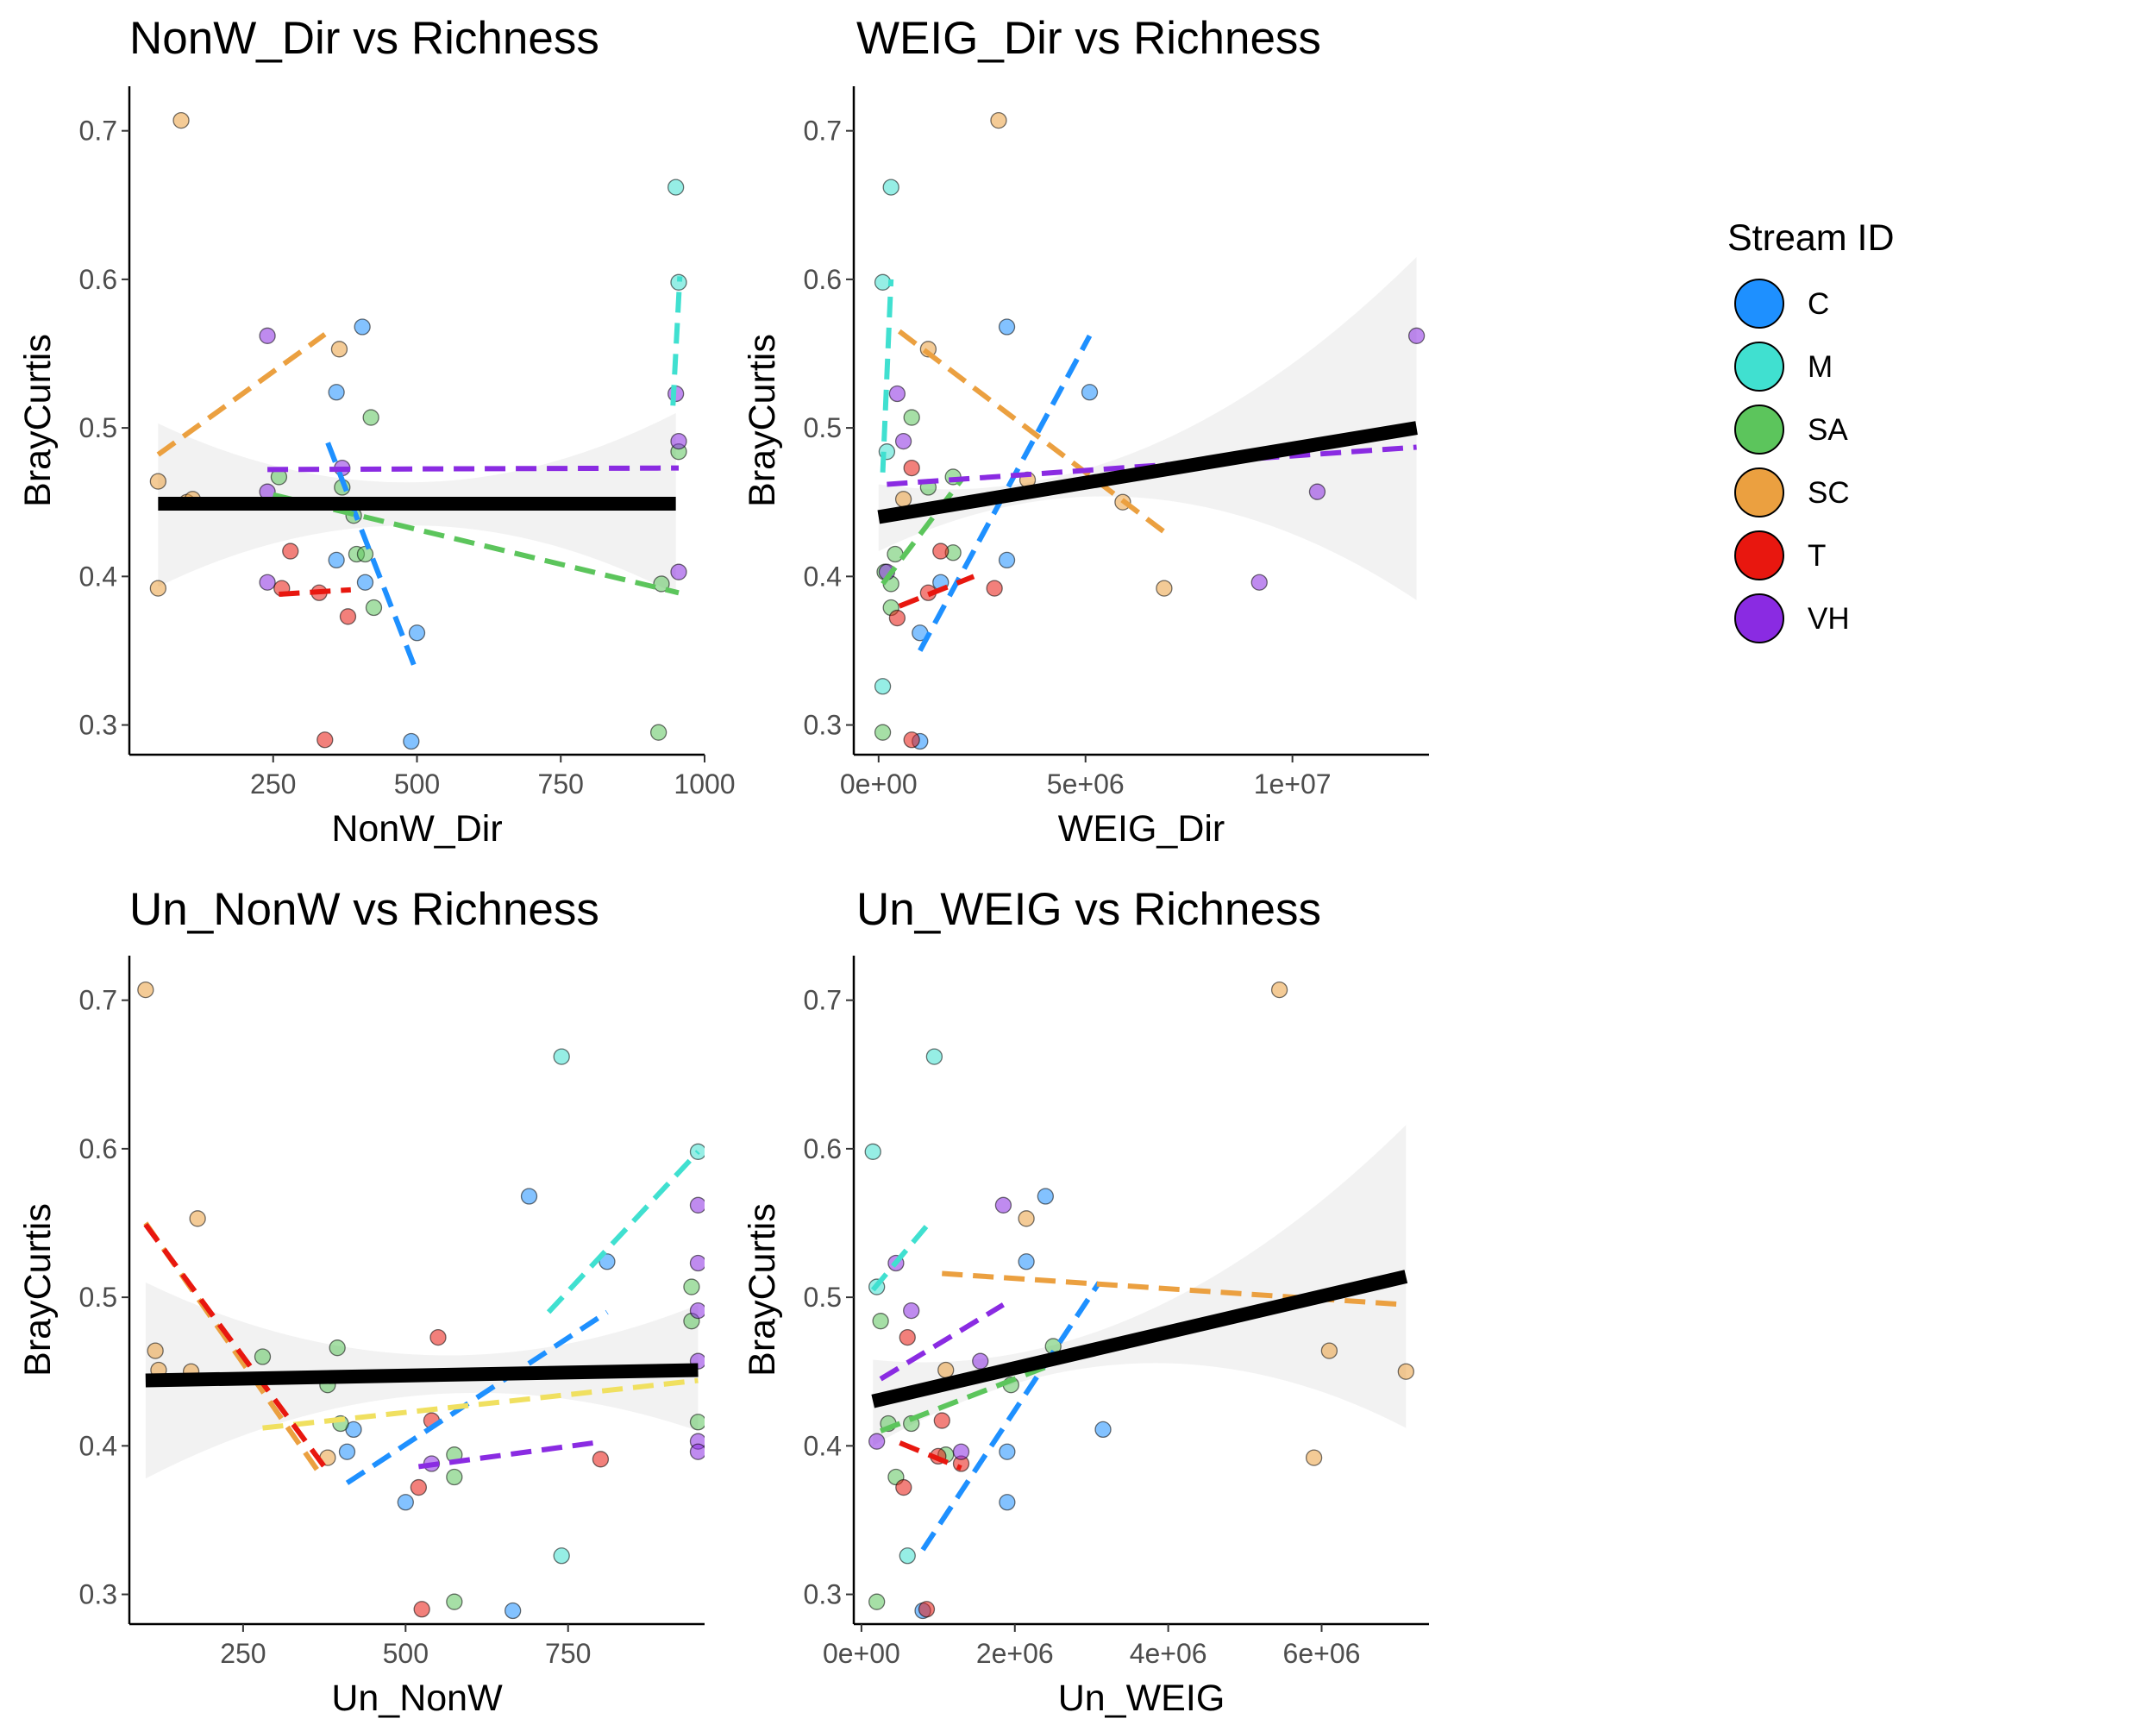  Describe the element at coordinates (1791, 430) in the screenshot. I see `legend-item-sa: SA` at that location.